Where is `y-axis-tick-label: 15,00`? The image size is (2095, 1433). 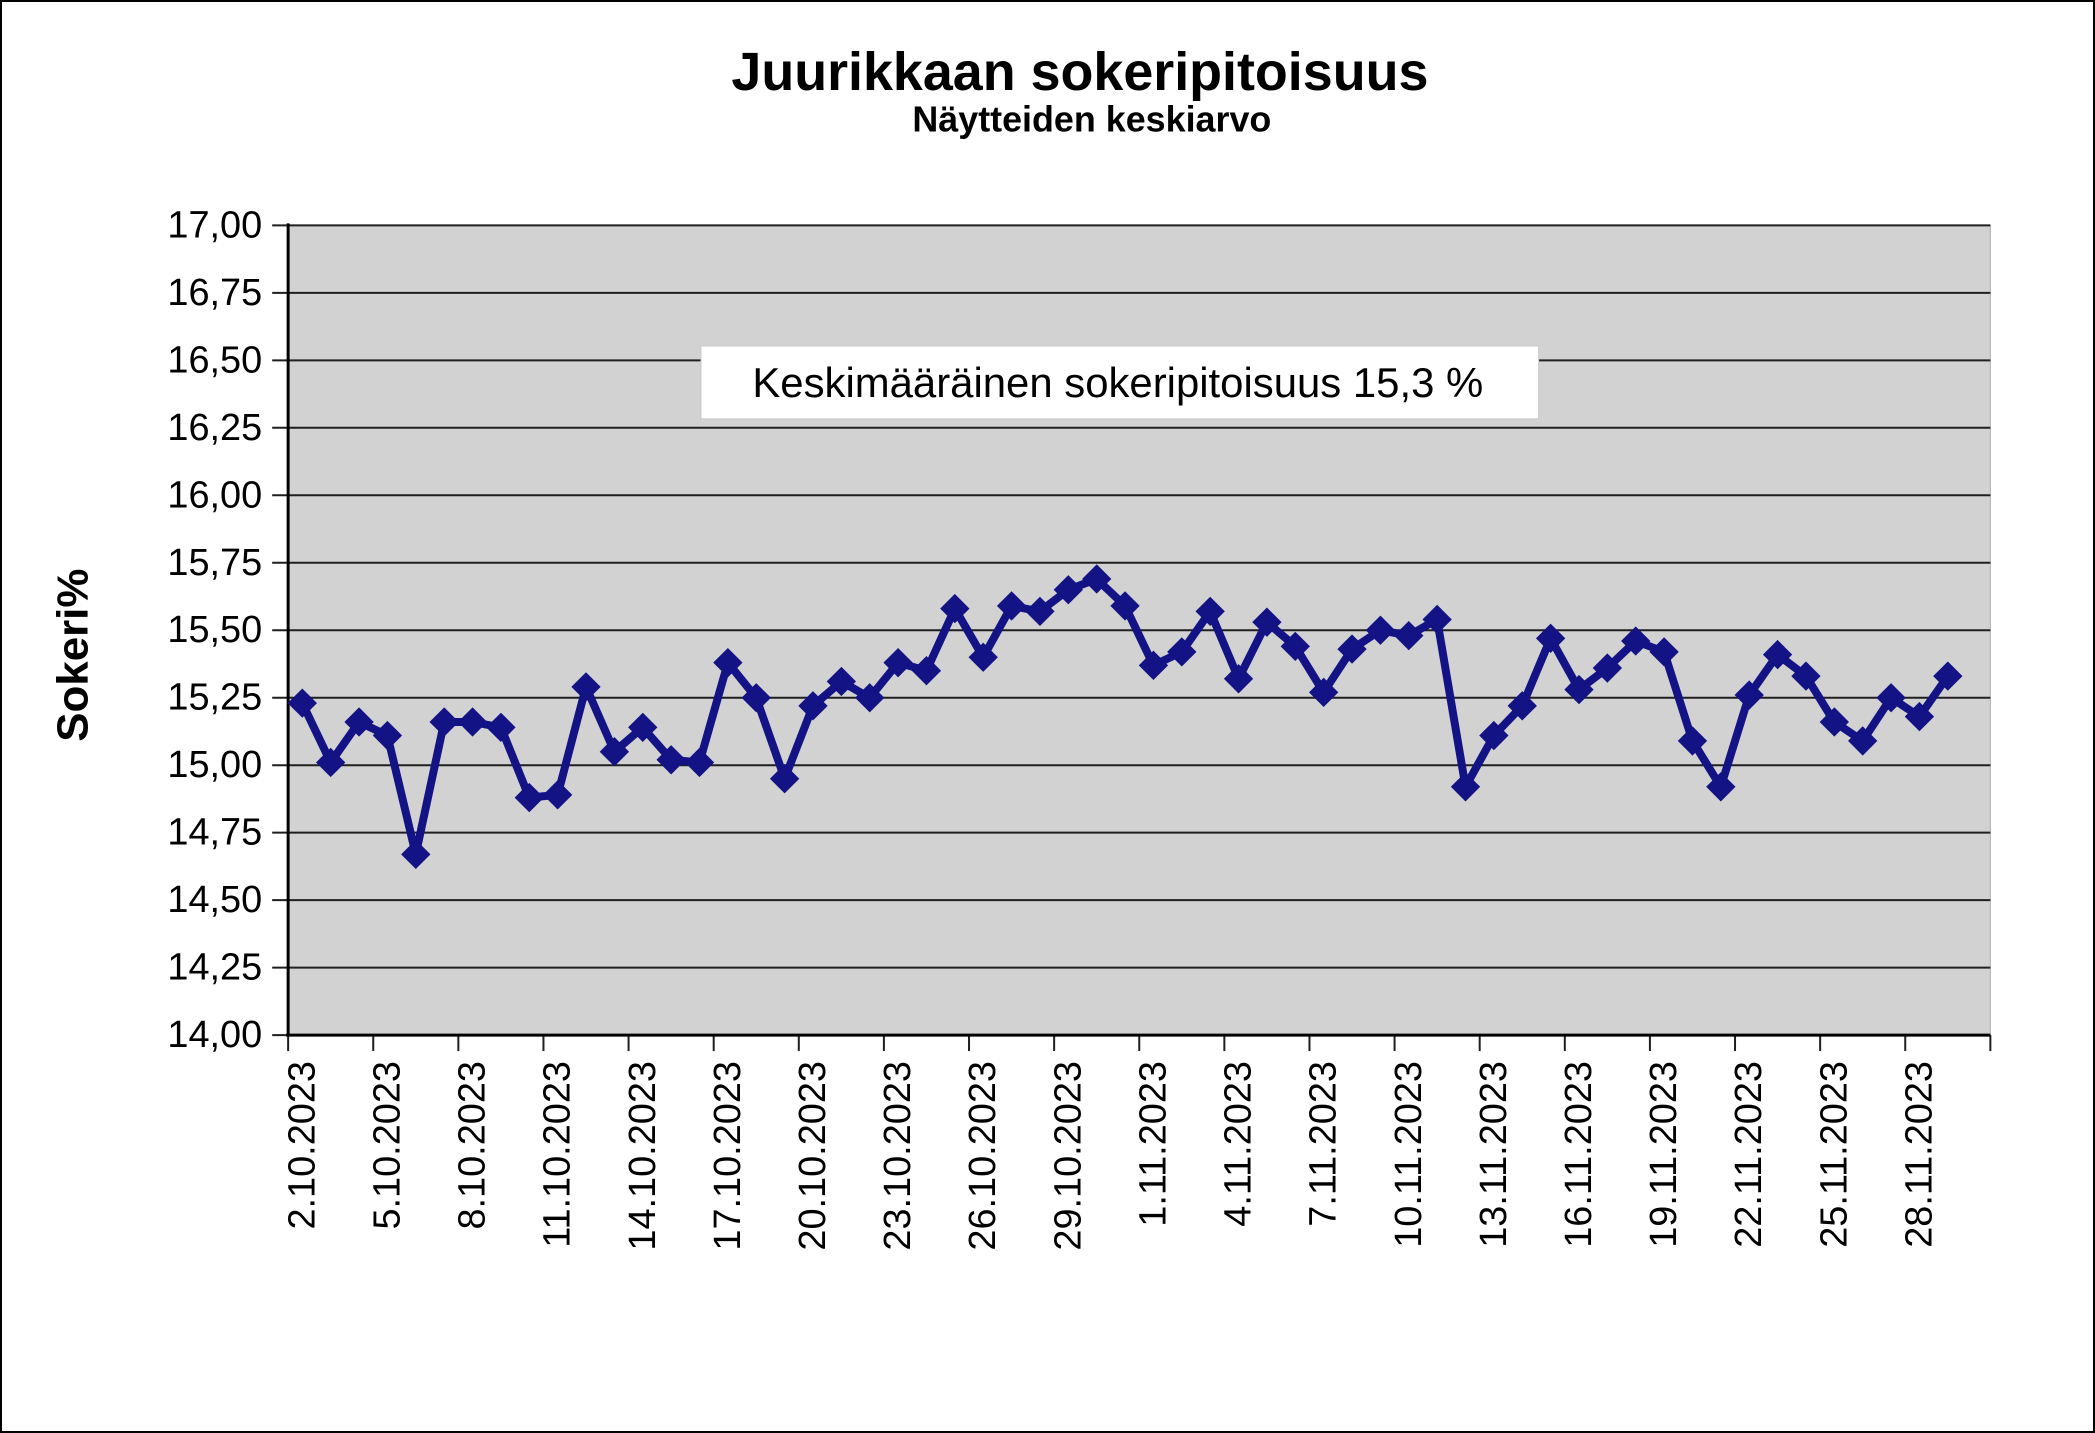 y-axis-tick-label: 15,00 is located at coordinates (214, 765).